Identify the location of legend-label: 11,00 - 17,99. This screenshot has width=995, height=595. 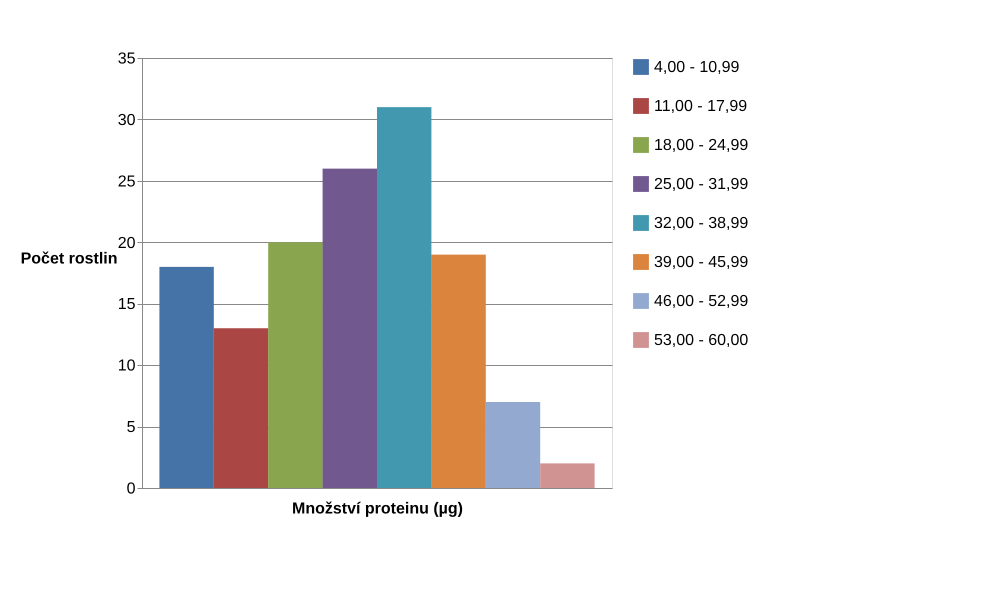
(701, 106).